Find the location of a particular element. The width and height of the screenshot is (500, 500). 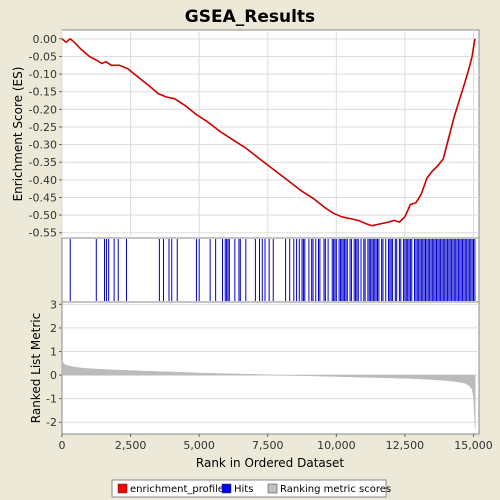

legend-label-enrichment: enrichment_profile is located at coordinates (177, 489).